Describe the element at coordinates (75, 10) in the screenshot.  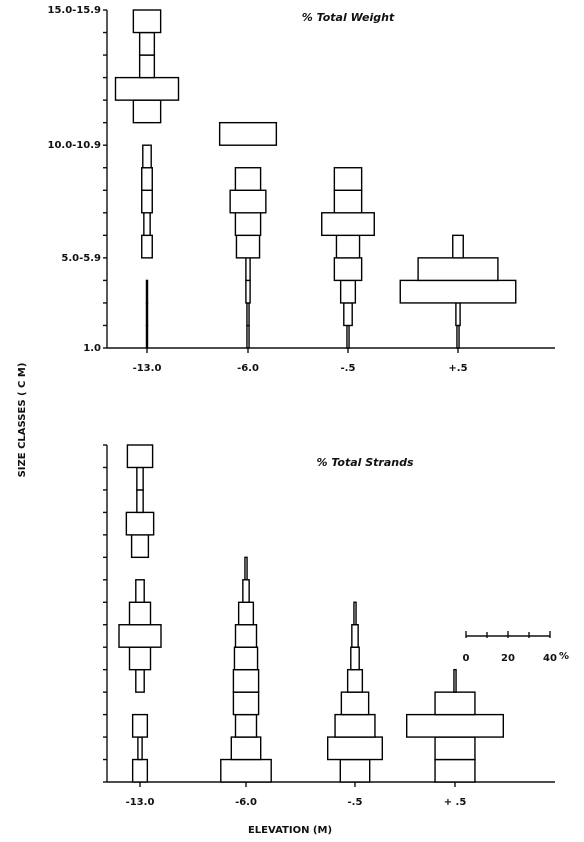
I see `y-tick-label: 15.0-15.9` at that location.